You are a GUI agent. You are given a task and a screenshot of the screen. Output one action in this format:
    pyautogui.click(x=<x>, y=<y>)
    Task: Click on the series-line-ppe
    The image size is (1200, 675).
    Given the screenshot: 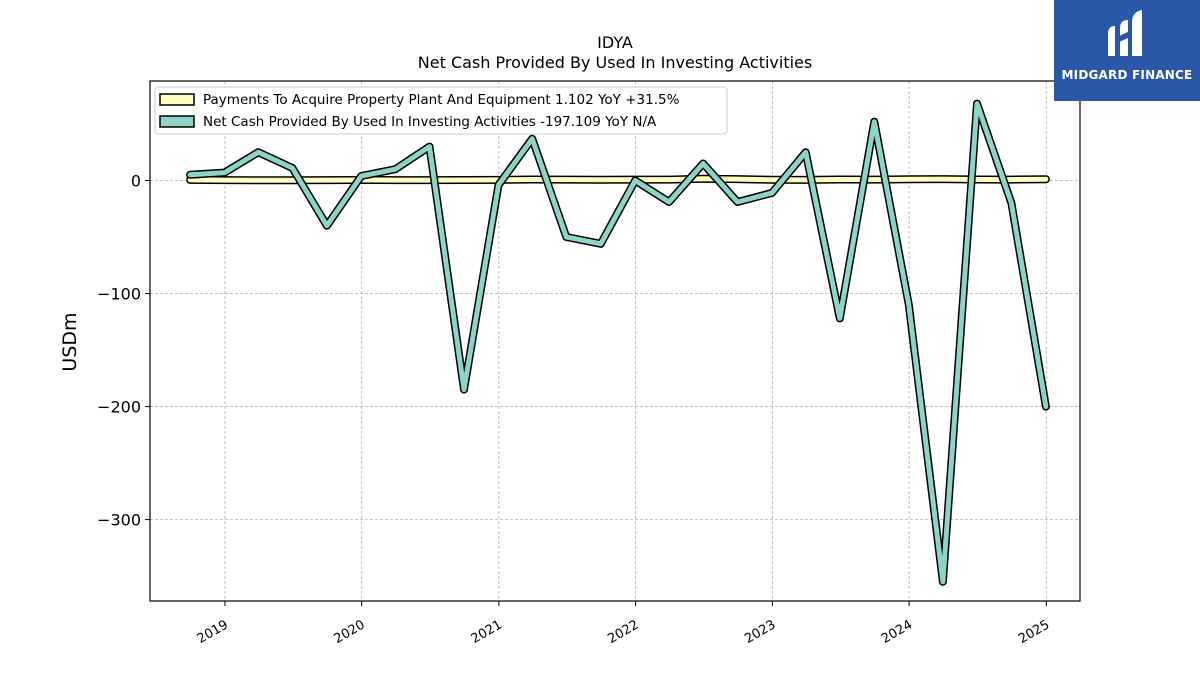 What is the action you would take?
    pyautogui.click(x=618, y=179)
    